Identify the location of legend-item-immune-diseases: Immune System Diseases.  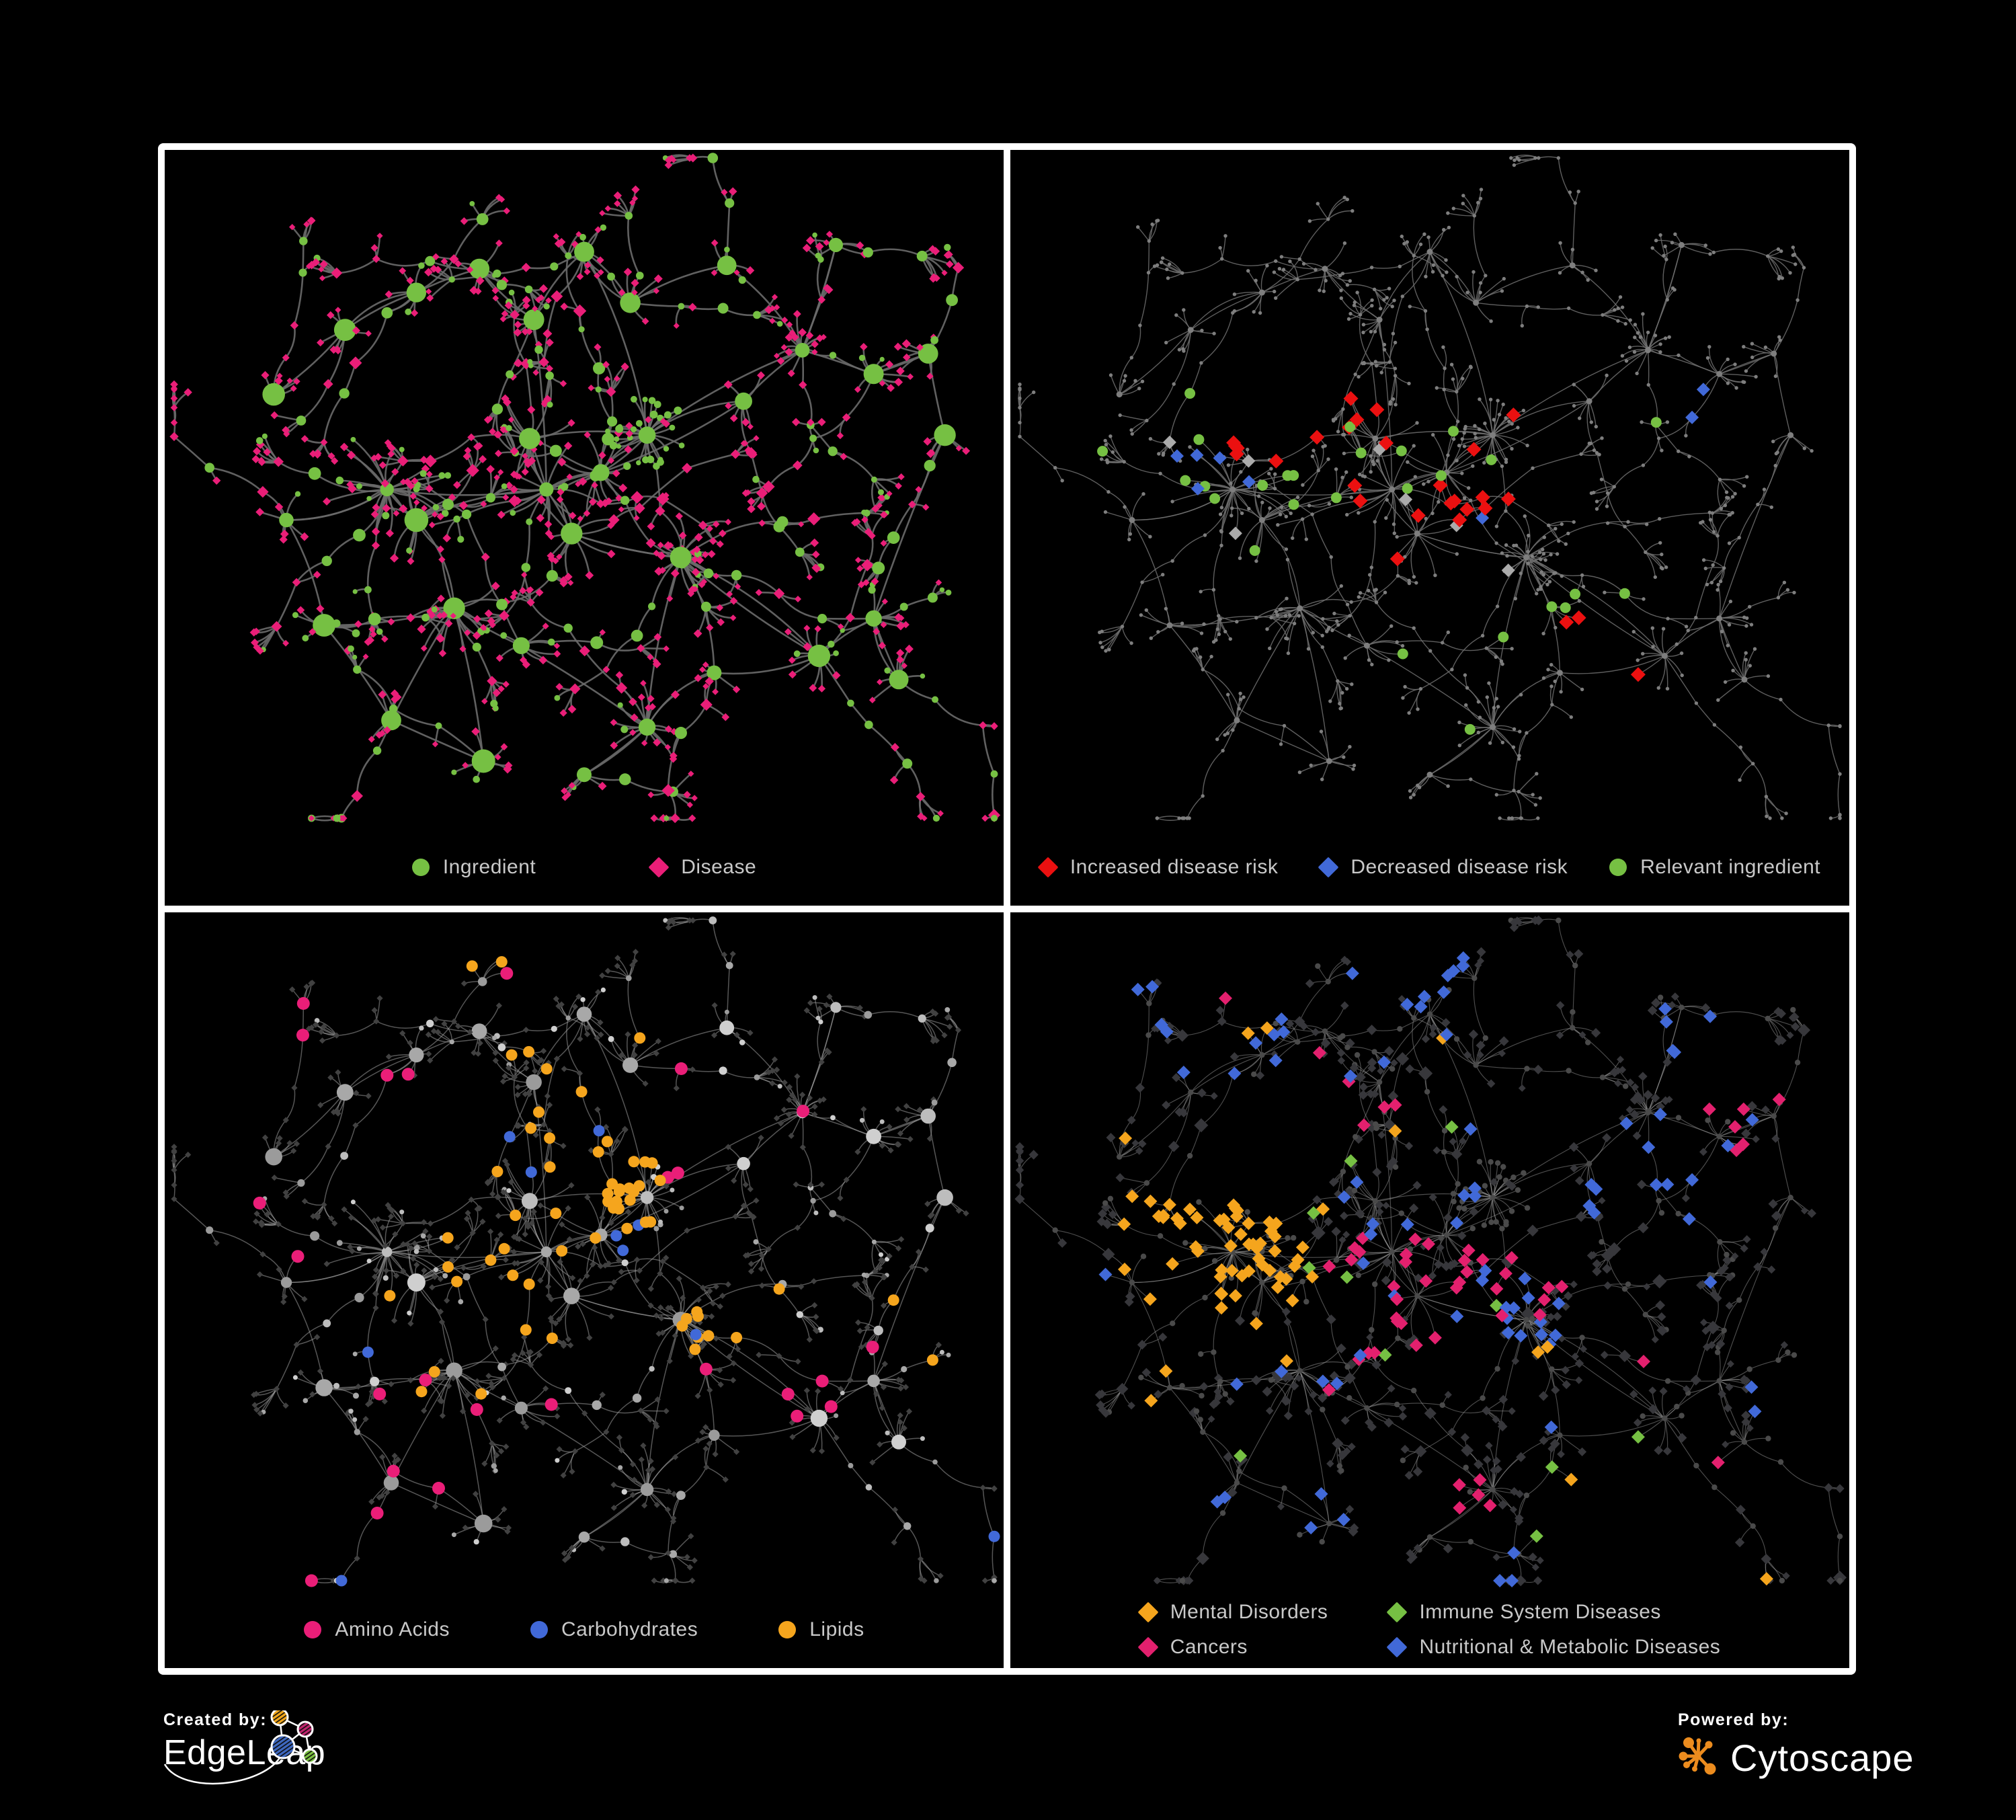
(1553, 1612).